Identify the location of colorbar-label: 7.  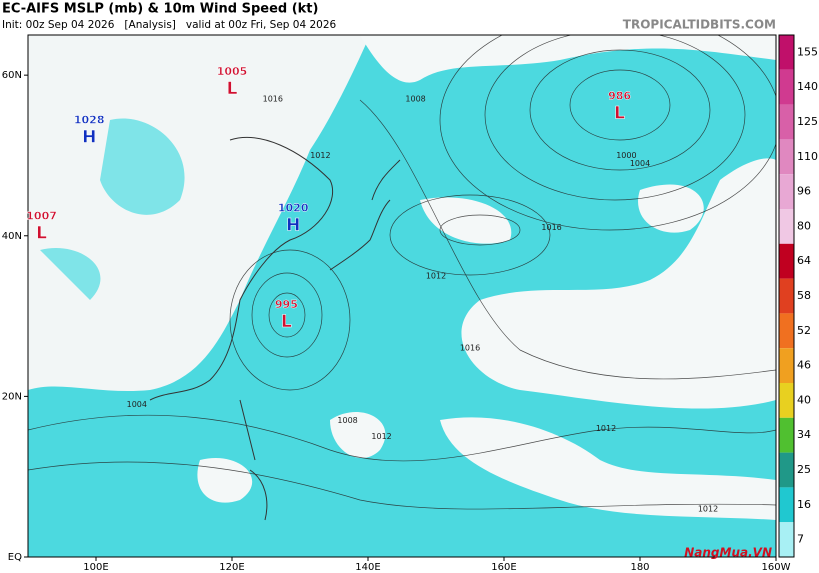
(800, 539).